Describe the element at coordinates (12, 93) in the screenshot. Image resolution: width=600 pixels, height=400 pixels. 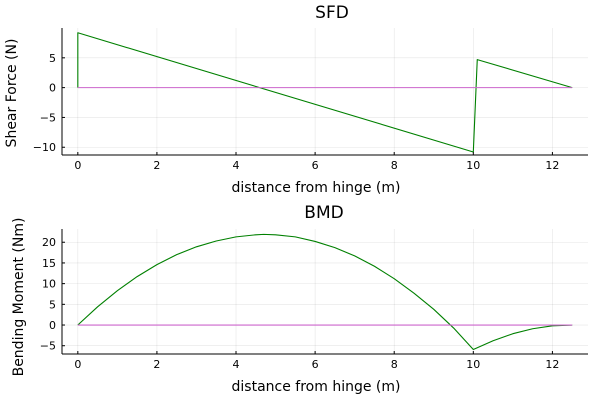
I see `sfd-y-axis-label: Shear Force (N)` at that location.